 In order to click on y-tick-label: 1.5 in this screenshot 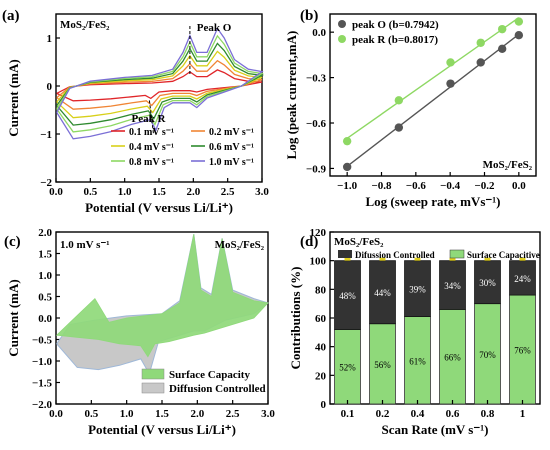, I will do `click(45, 255)`.